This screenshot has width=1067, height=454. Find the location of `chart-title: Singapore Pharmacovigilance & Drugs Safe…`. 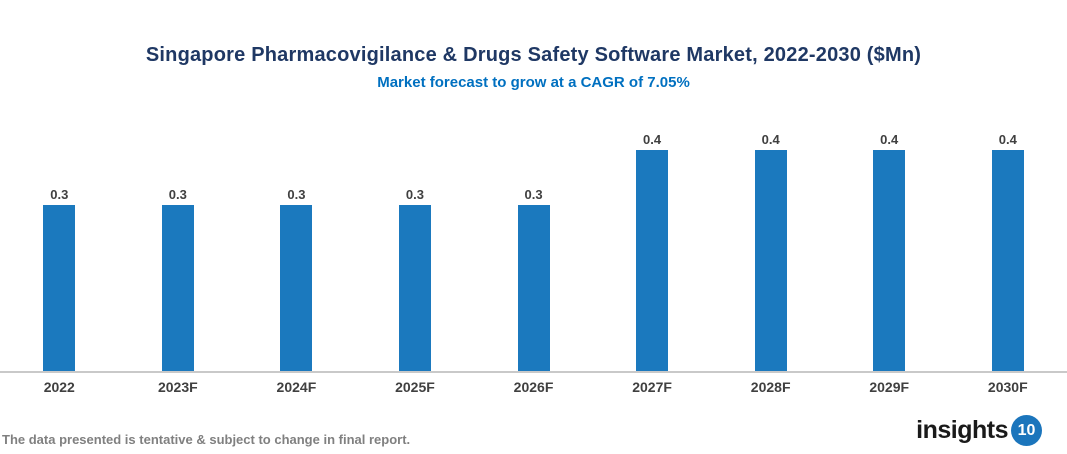

chart-title: Singapore Pharmacovigilance & Drugs Safe… is located at coordinates (533, 55).